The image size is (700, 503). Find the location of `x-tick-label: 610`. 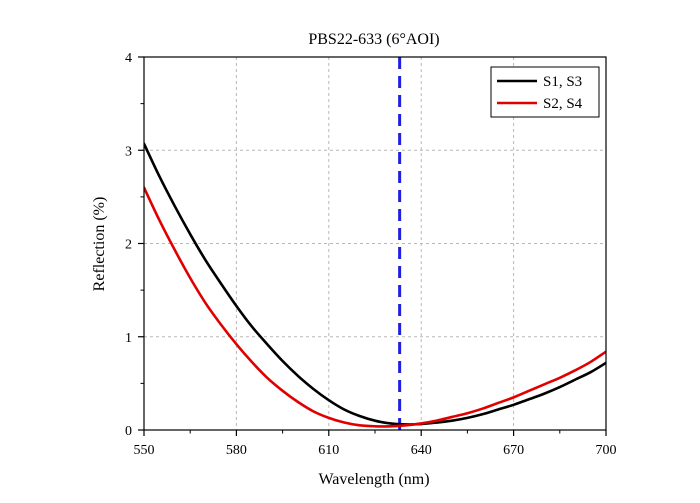

x-tick-label: 610 is located at coordinates (328, 450).